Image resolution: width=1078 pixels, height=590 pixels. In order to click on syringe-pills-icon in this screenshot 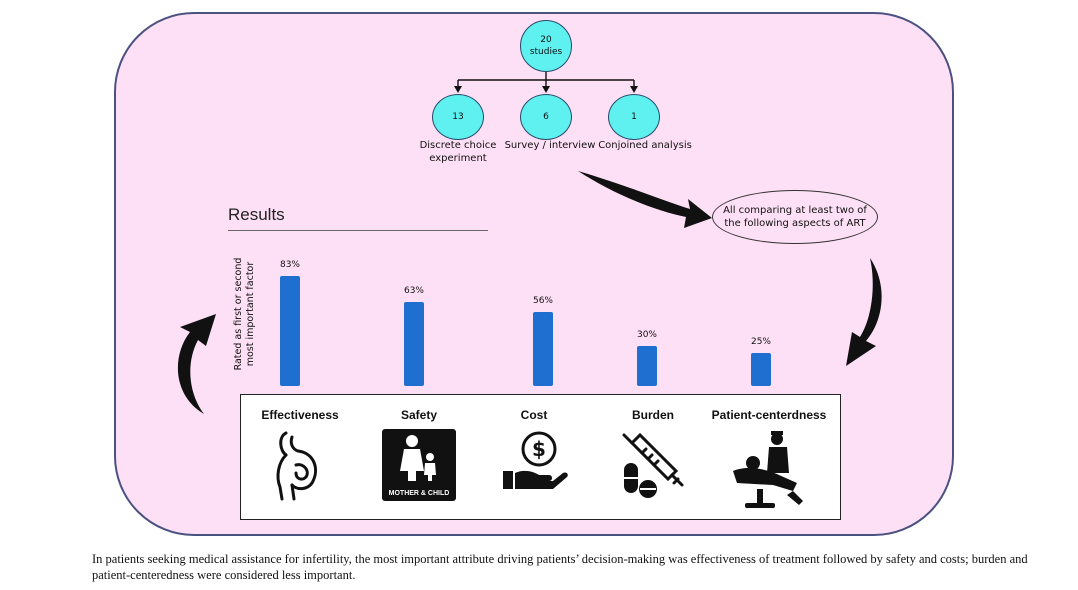, I will do `click(653, 467)`.